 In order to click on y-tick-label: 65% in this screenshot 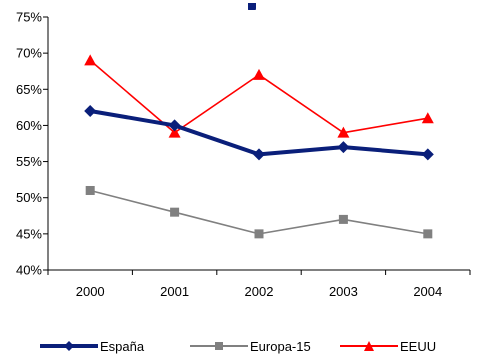, I will do `click(29, 89)`.